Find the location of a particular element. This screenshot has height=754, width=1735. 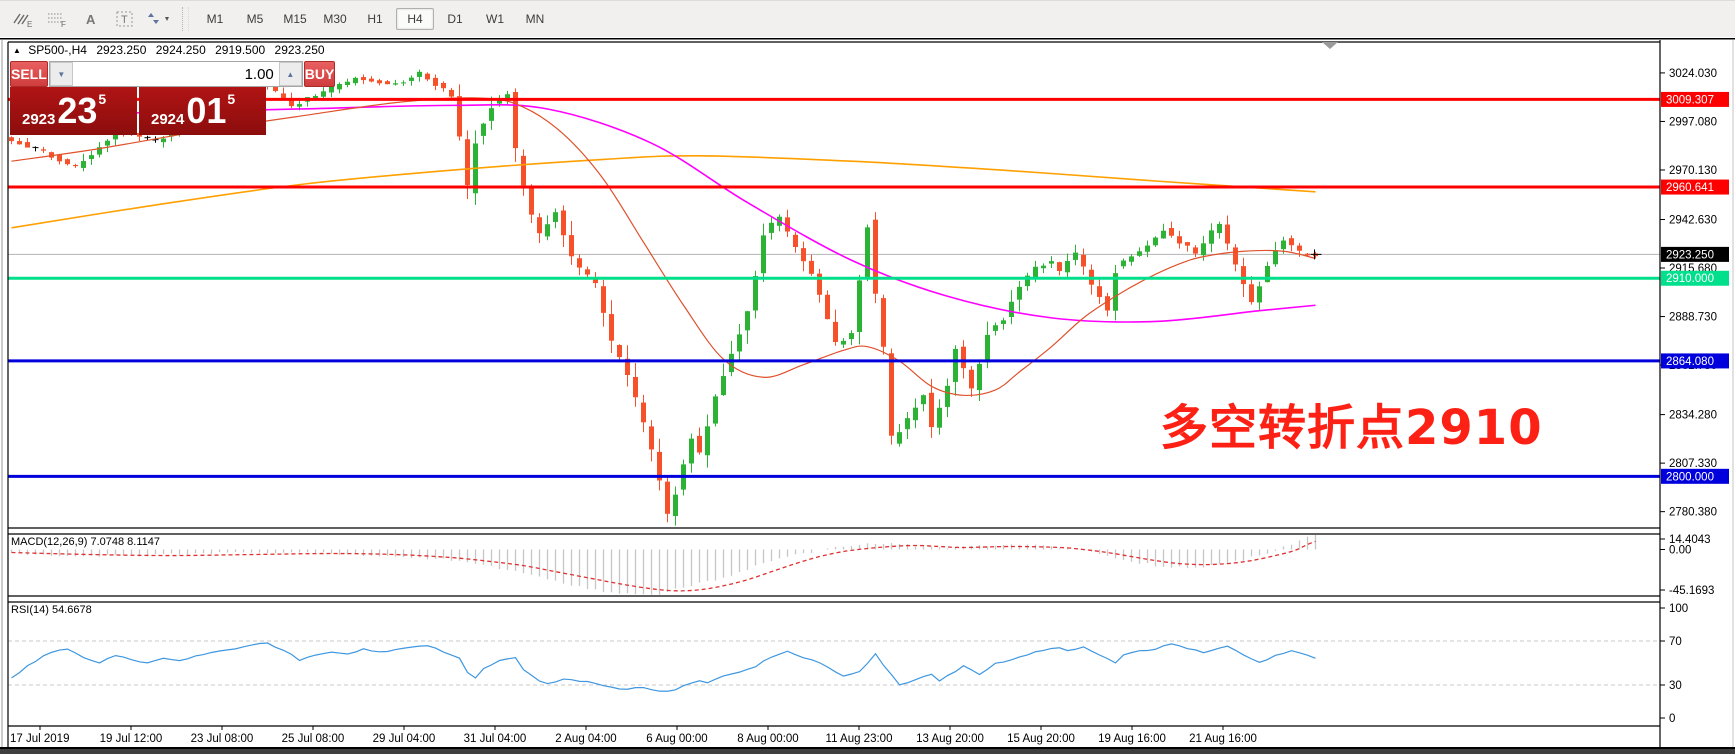

time-axis-label: 13 Aug 20:00 is located at coordinates (950, 739).